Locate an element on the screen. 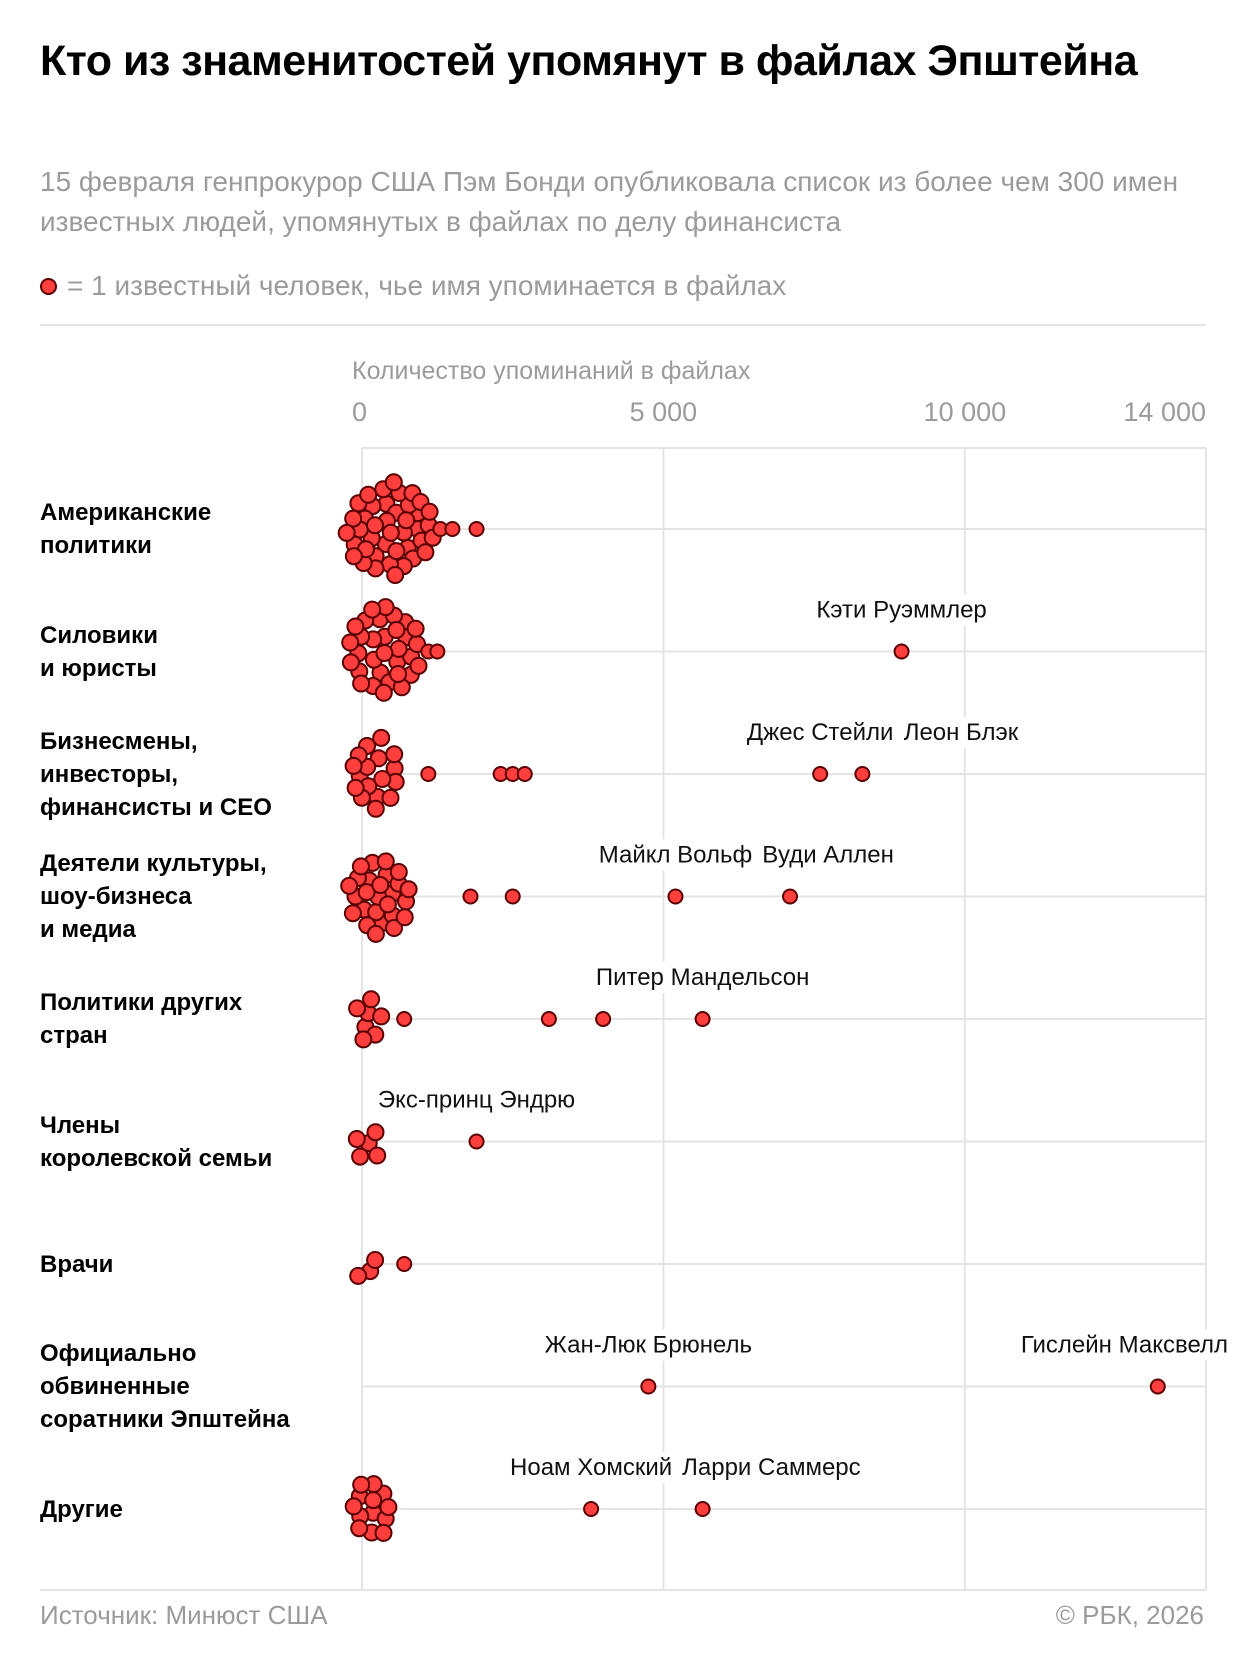 This screenshot has width=1240, height=1662. x-tick-label: 10 000 is located at coordinates (965, 412).